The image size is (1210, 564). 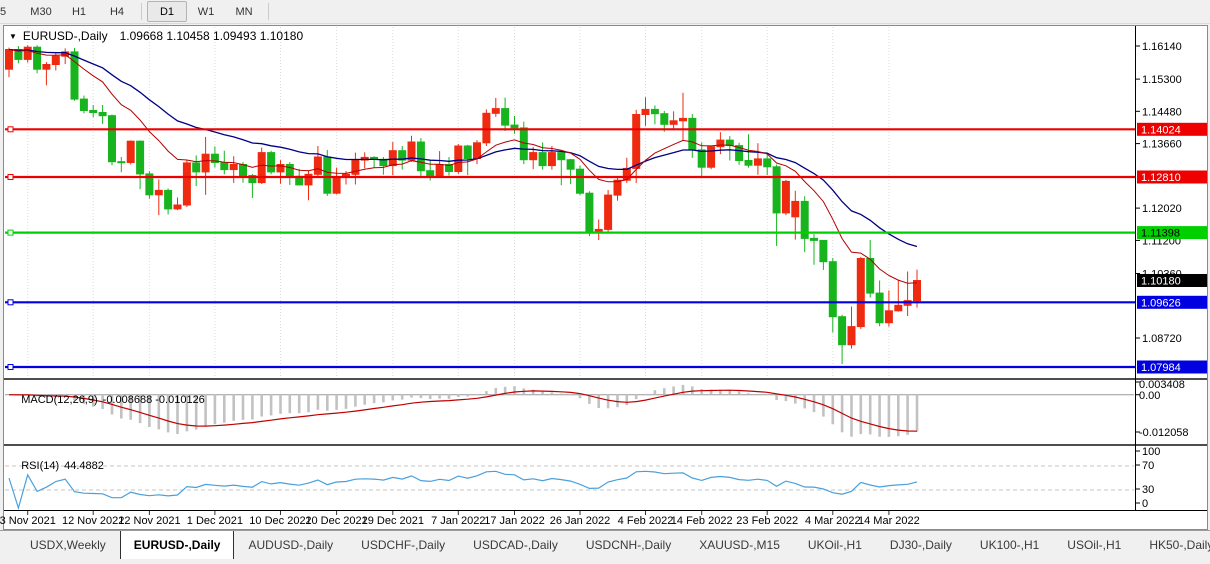 I want to click on svg-text: 4 Feb 2022, so click(x=646, y=521).